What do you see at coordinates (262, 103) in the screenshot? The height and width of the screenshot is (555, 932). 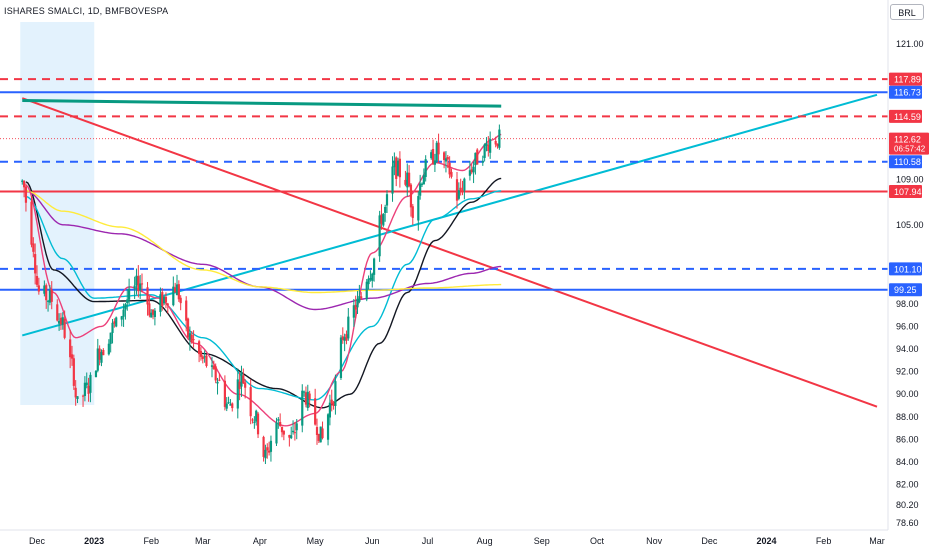 I see `trend-line-flat` at bounding box center [262, 103].